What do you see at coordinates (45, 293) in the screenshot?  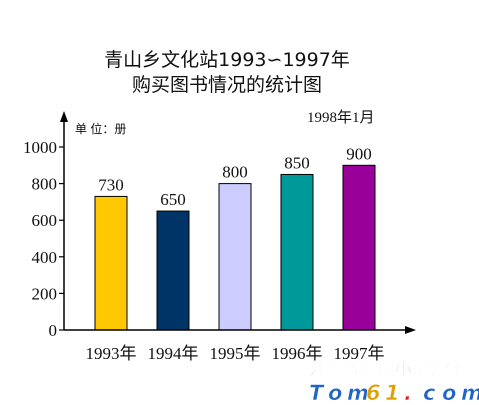 I see `y-tick-label: 200` at bounding box center [45, 293].